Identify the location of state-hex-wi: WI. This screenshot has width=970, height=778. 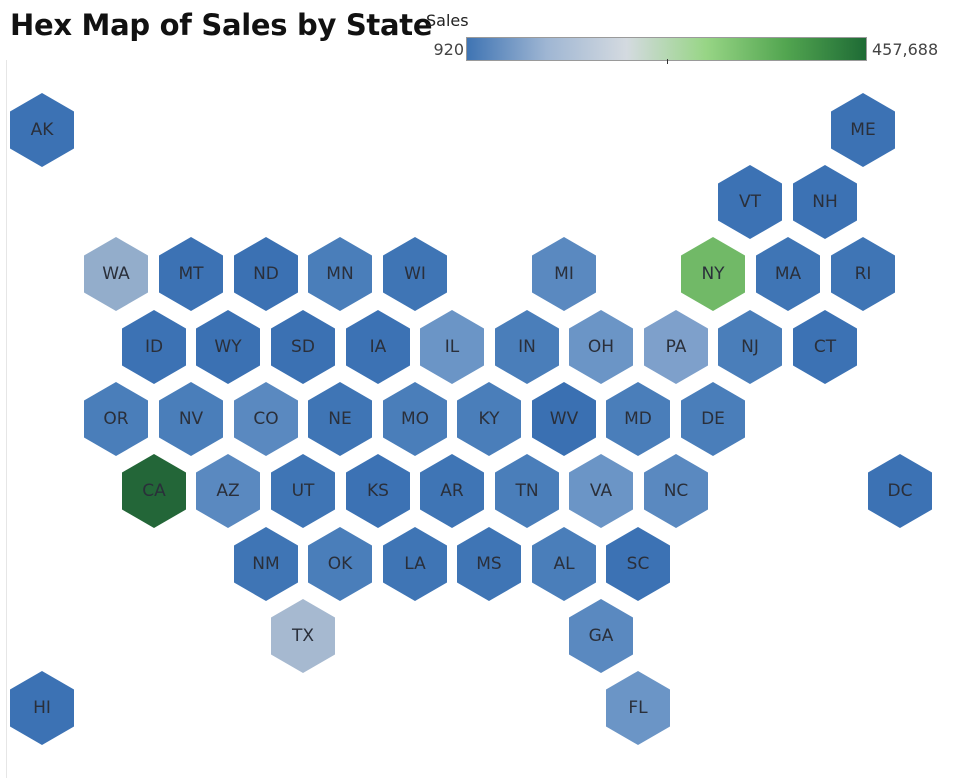
(415, 274).